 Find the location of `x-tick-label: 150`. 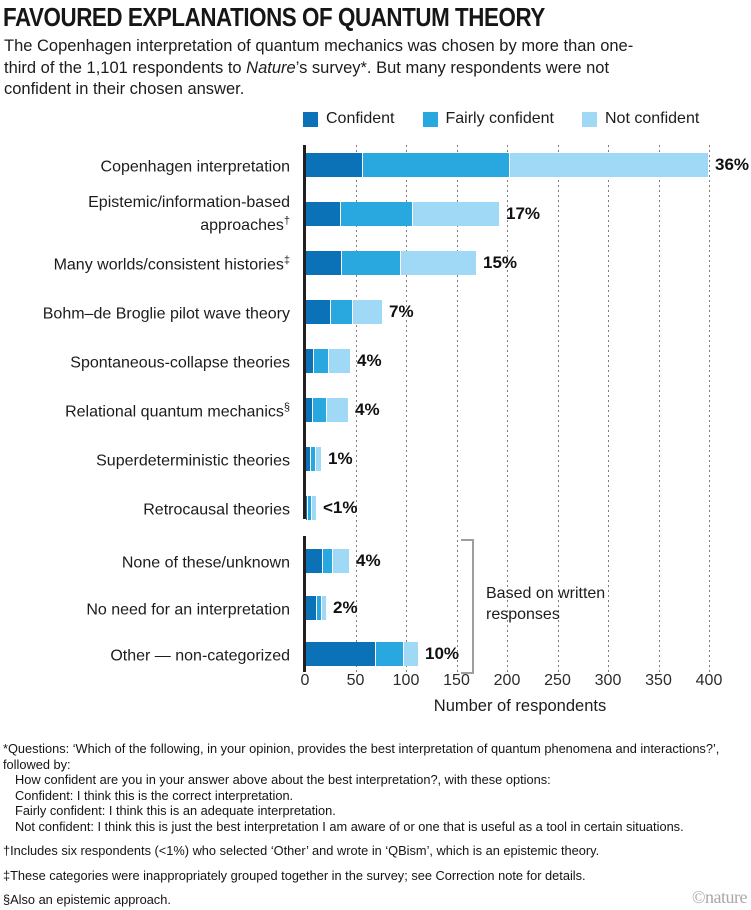

x-tick-label: 150 is located at coordinates (456, 680).